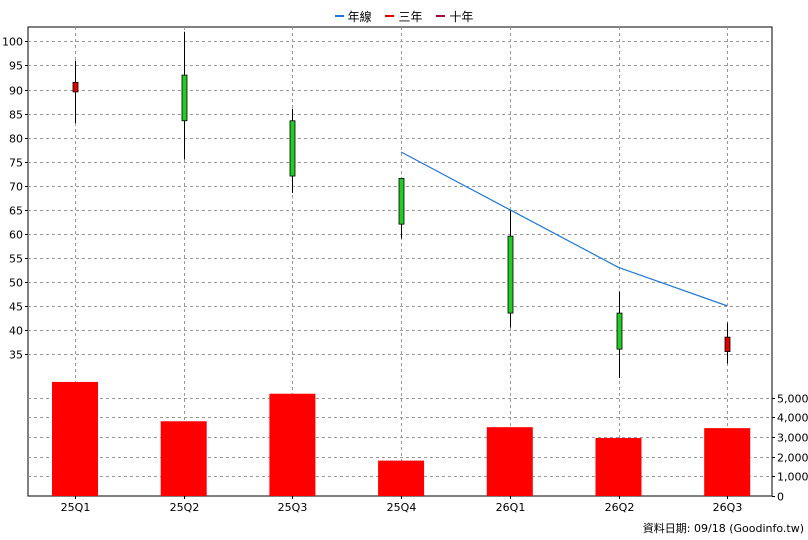 The height and width of the screenshot is (540, 808). I want to click on legend-item-year-line: 年線, so click(353, 16).